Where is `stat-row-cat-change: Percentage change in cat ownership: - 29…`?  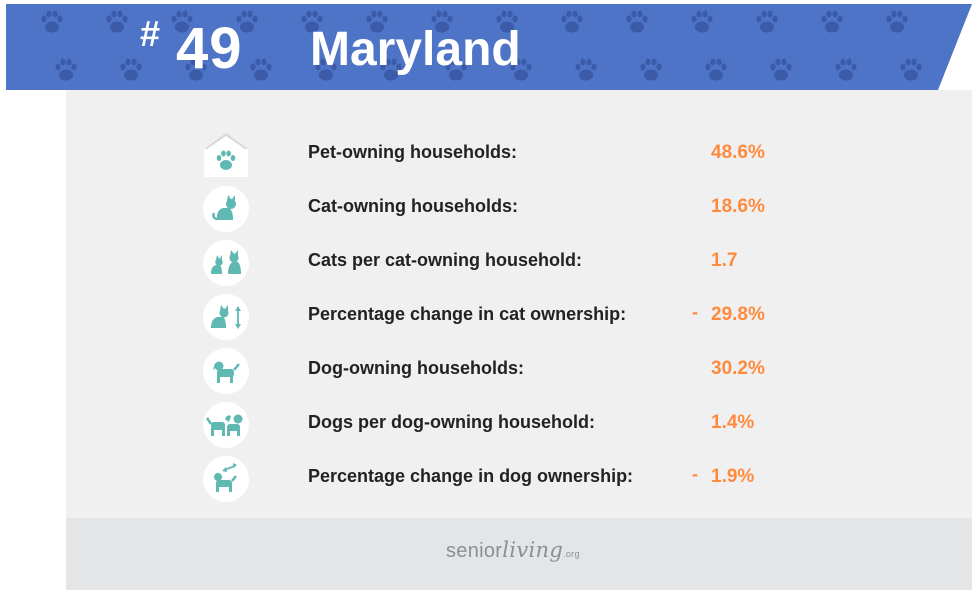
stat-row-cat-change: Percentage change in cat ownership: - 29… is located at coordinates (488, 317).